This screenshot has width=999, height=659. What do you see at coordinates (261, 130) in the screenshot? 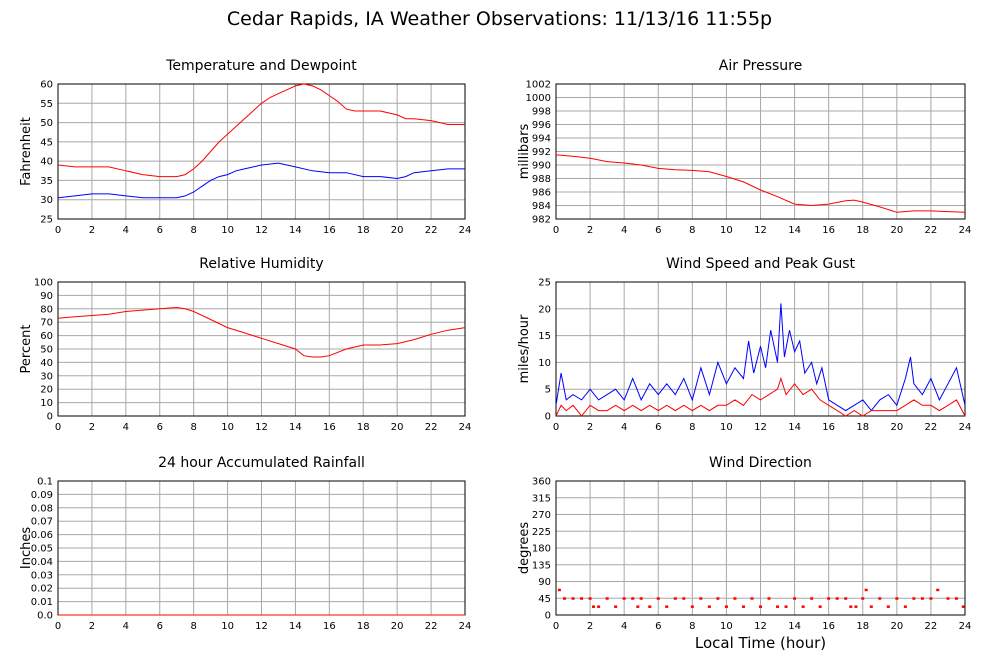
I see `temp-series-0-line` at bounding box center [261, 130].